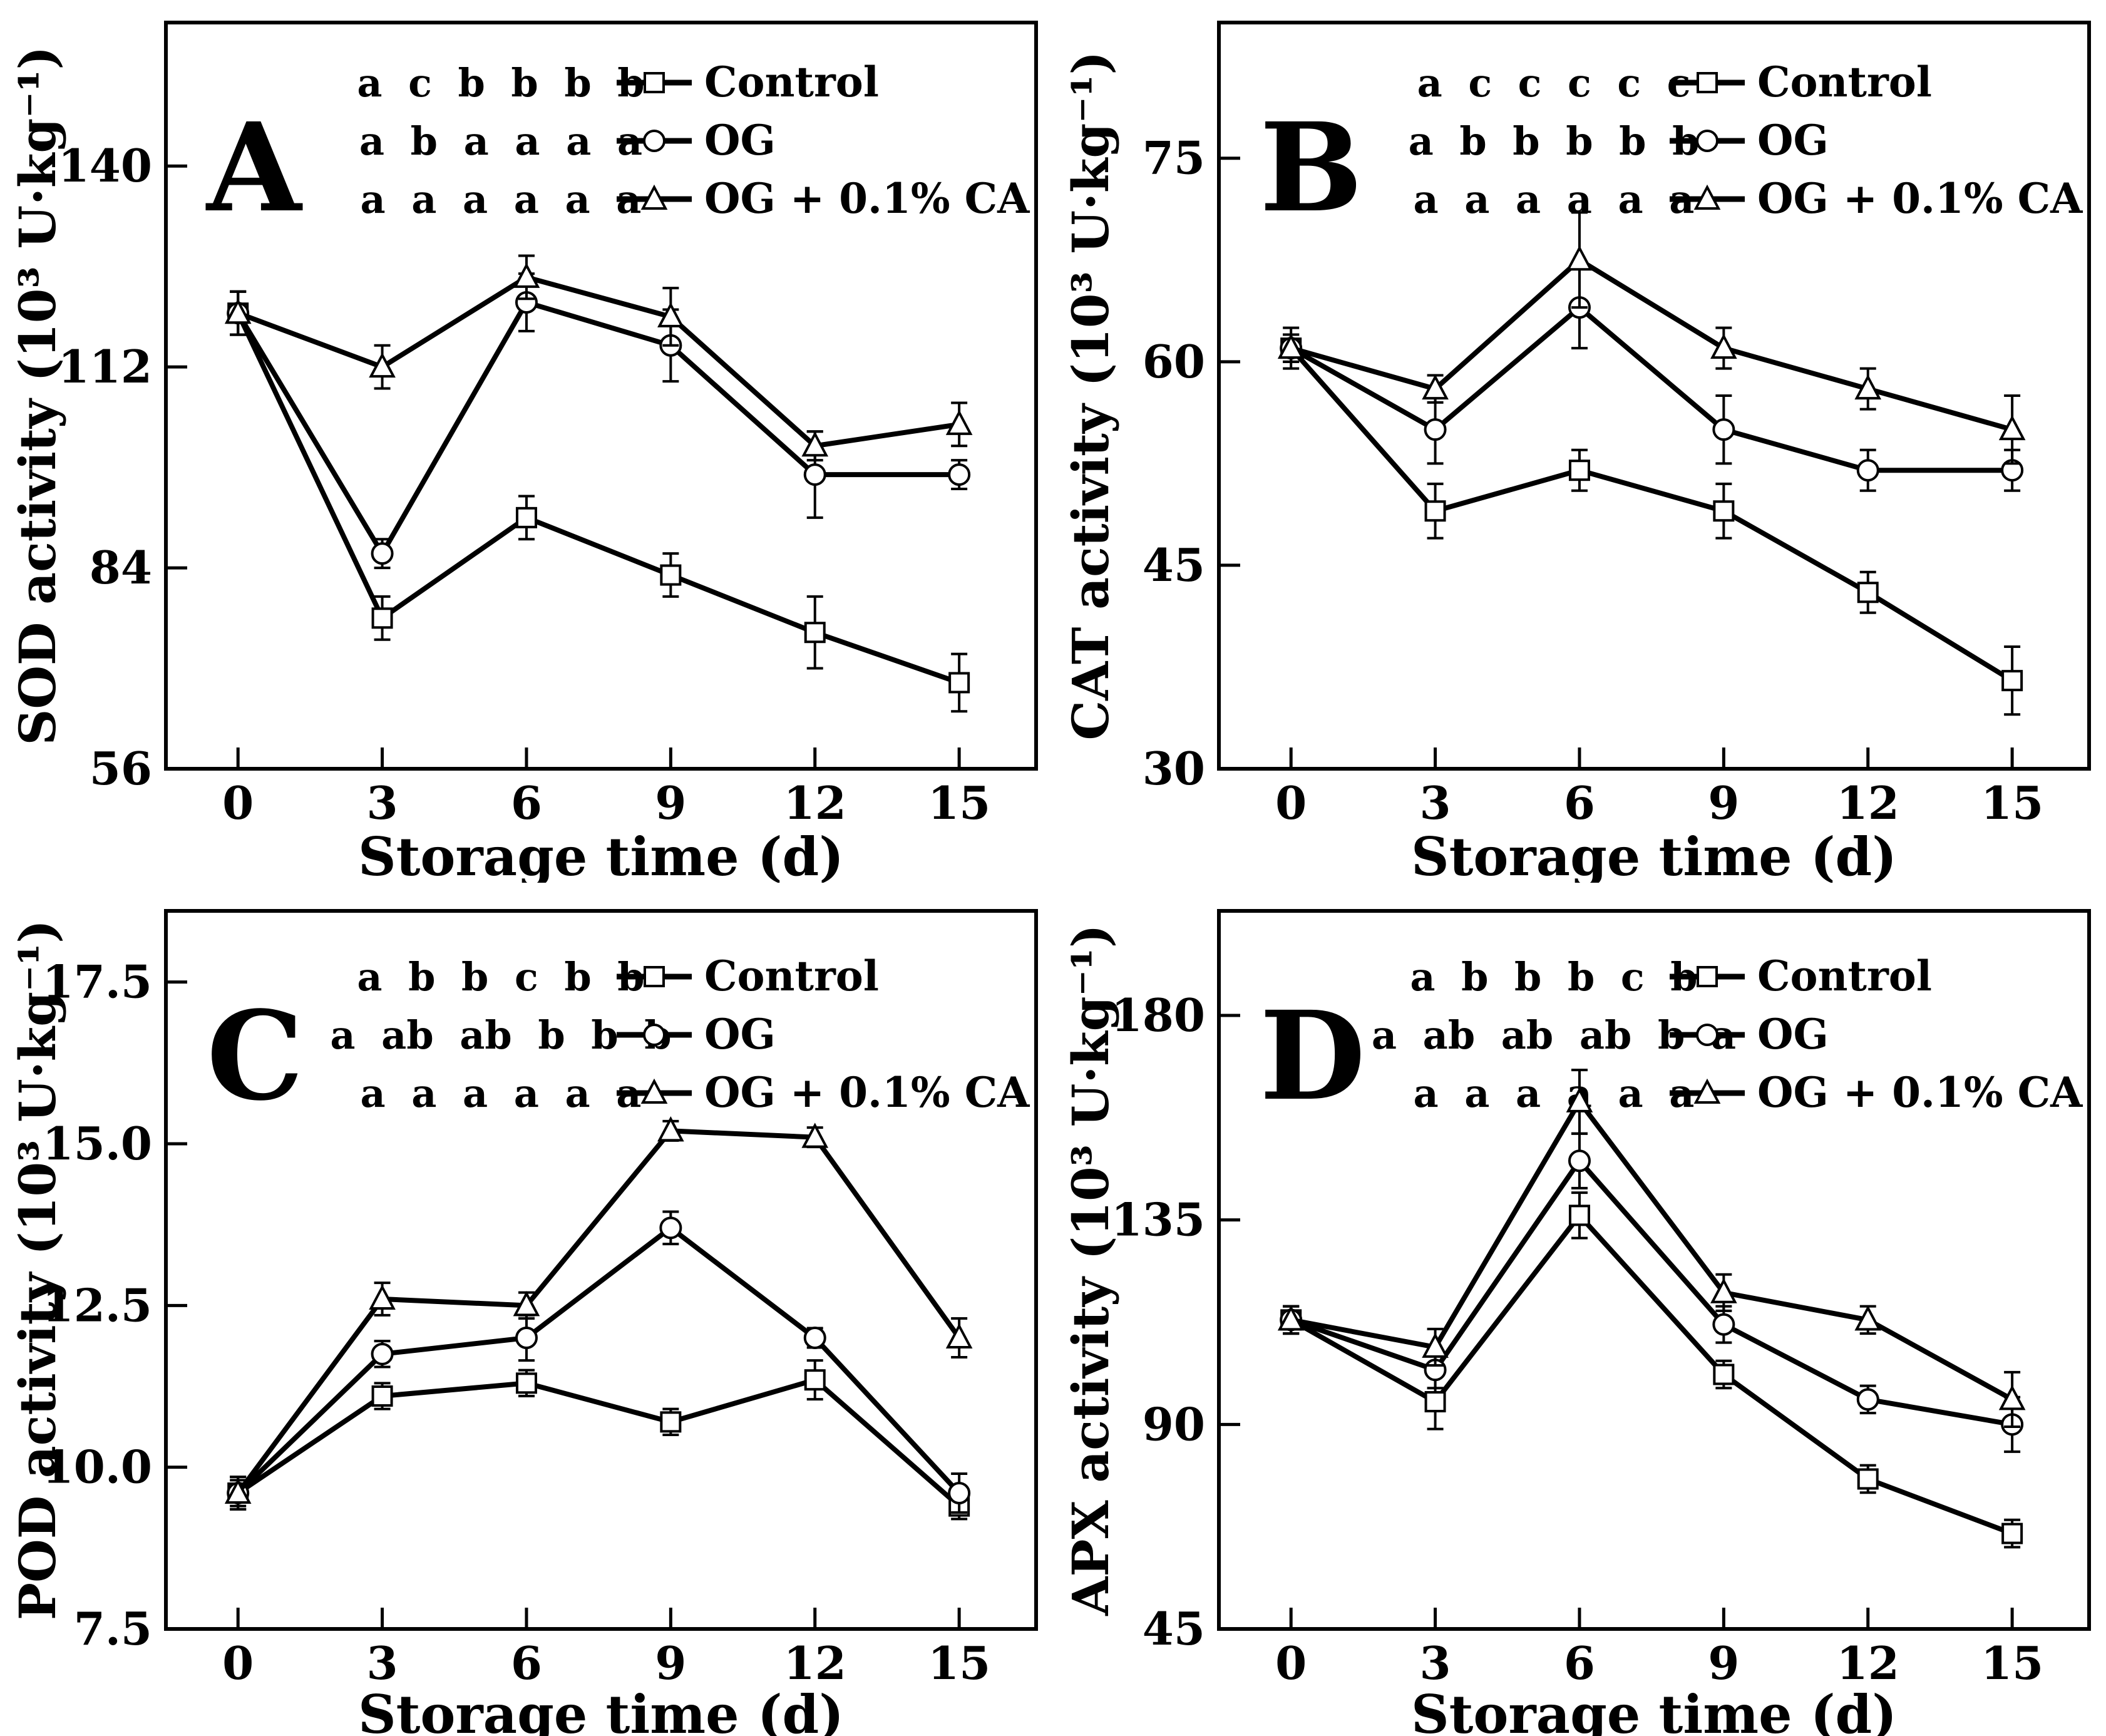 The height and width of the screenshot is (1736, 2106). Describe the element at coordinates (500, 977) in the screenshot. I see `legend-significance-letters: a b b c b b` at that location.